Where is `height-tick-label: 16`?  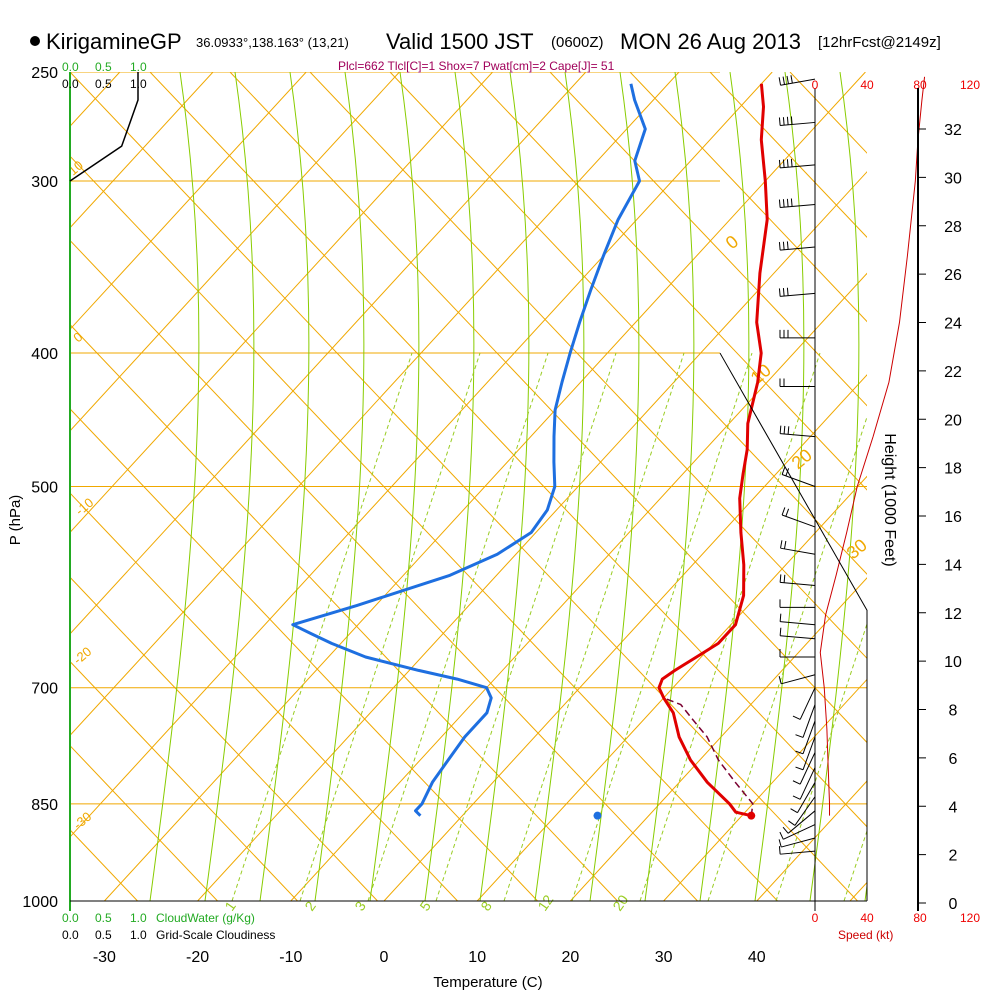
height-tick-label: 16 is located at coordinates (953, 517).